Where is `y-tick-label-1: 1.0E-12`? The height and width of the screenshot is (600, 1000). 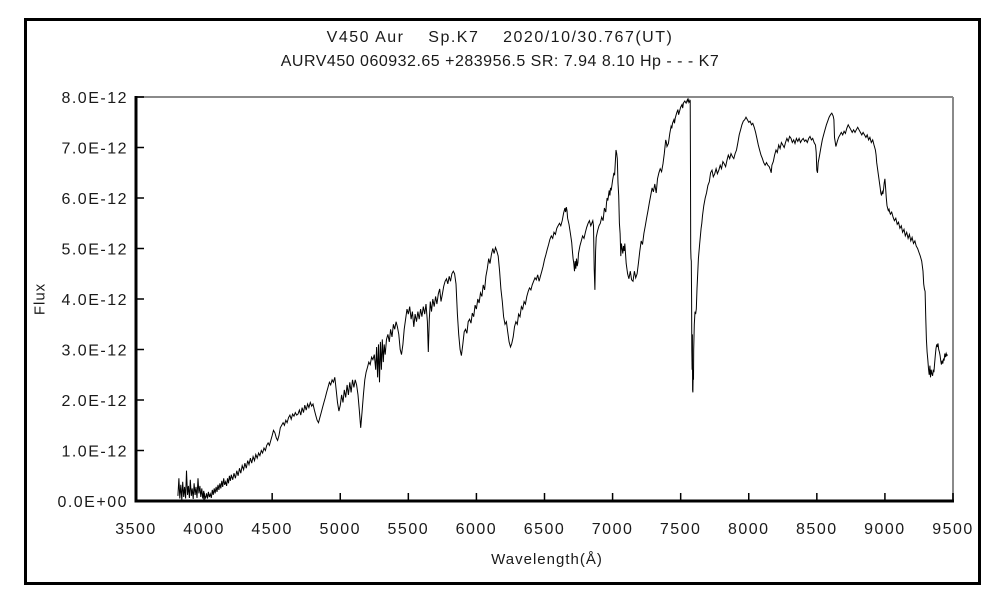 y-tick-label-1: 1.0E-12 is located at coordinates (94, 452).